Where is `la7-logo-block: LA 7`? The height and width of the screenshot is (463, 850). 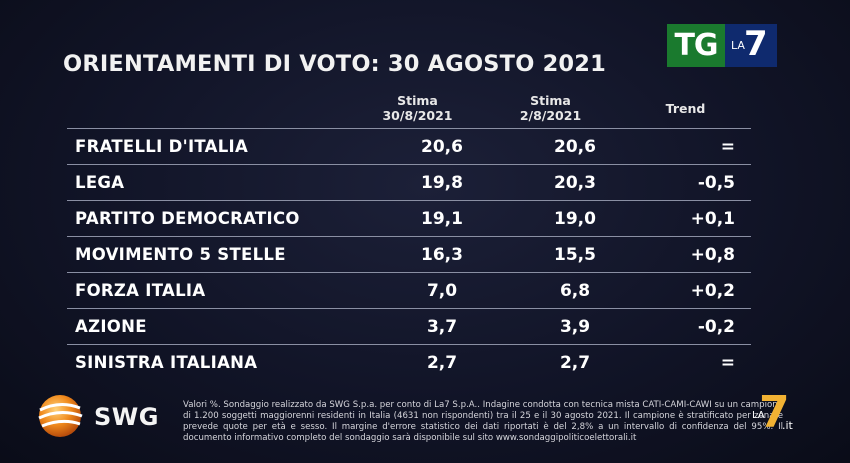 la7-logo-block: LA 7 is located at coordinates (751, 45).